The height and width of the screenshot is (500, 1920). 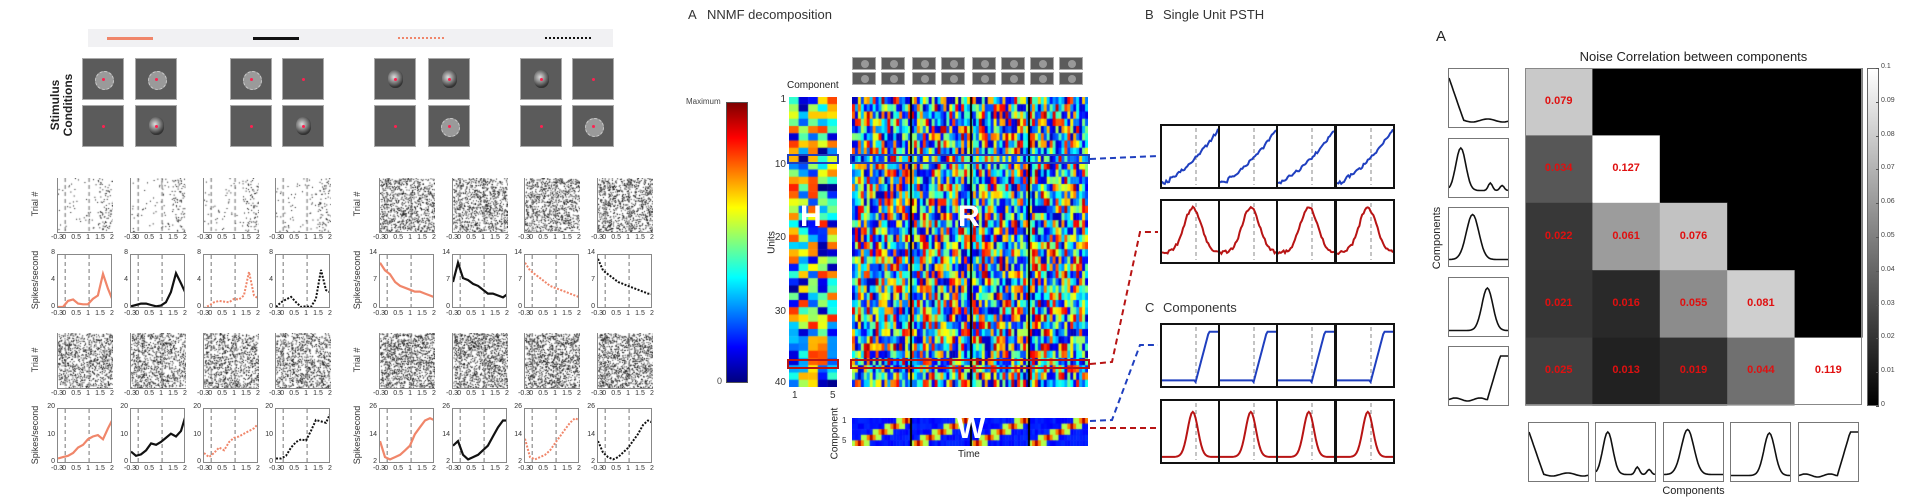 What do you see at coordinates (783, 99) in the screenshot?
I see `unit-tick-label: 1` at bounding box center [783, 99].